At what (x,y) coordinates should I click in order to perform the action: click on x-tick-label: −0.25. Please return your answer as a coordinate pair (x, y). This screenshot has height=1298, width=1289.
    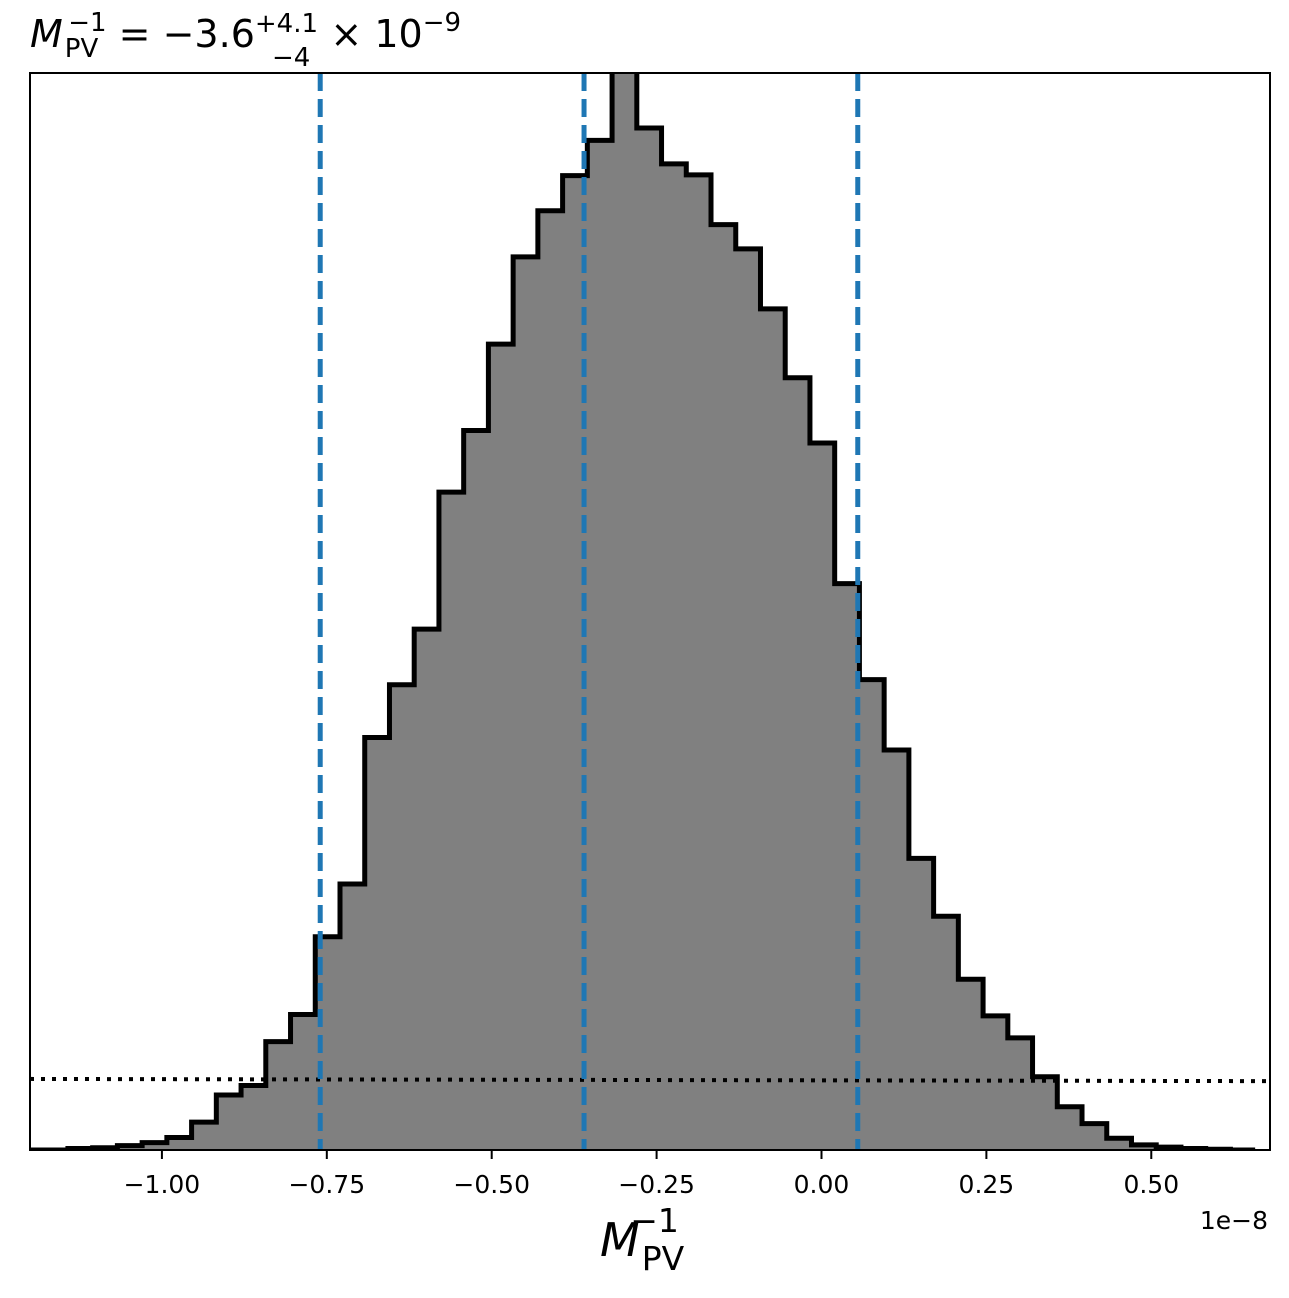
    Looking at the image, I should click on (656, 1184).